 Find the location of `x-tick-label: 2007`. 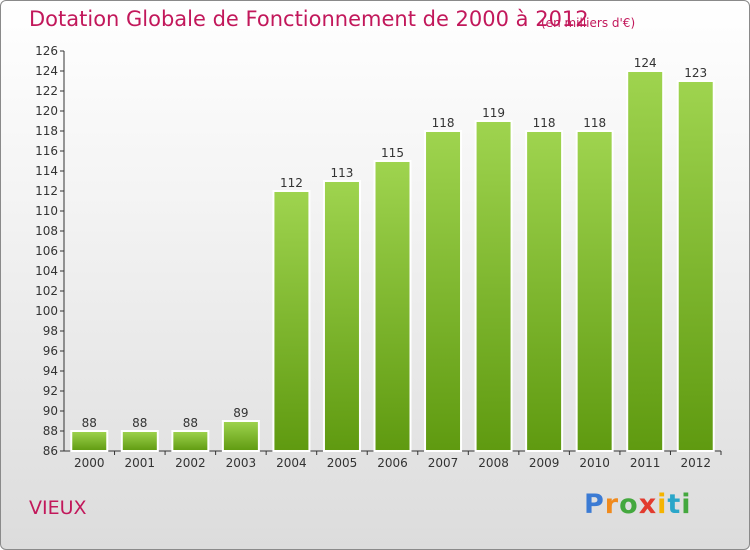

x-tick-label: 2007 is located at coordinates (443, 463).